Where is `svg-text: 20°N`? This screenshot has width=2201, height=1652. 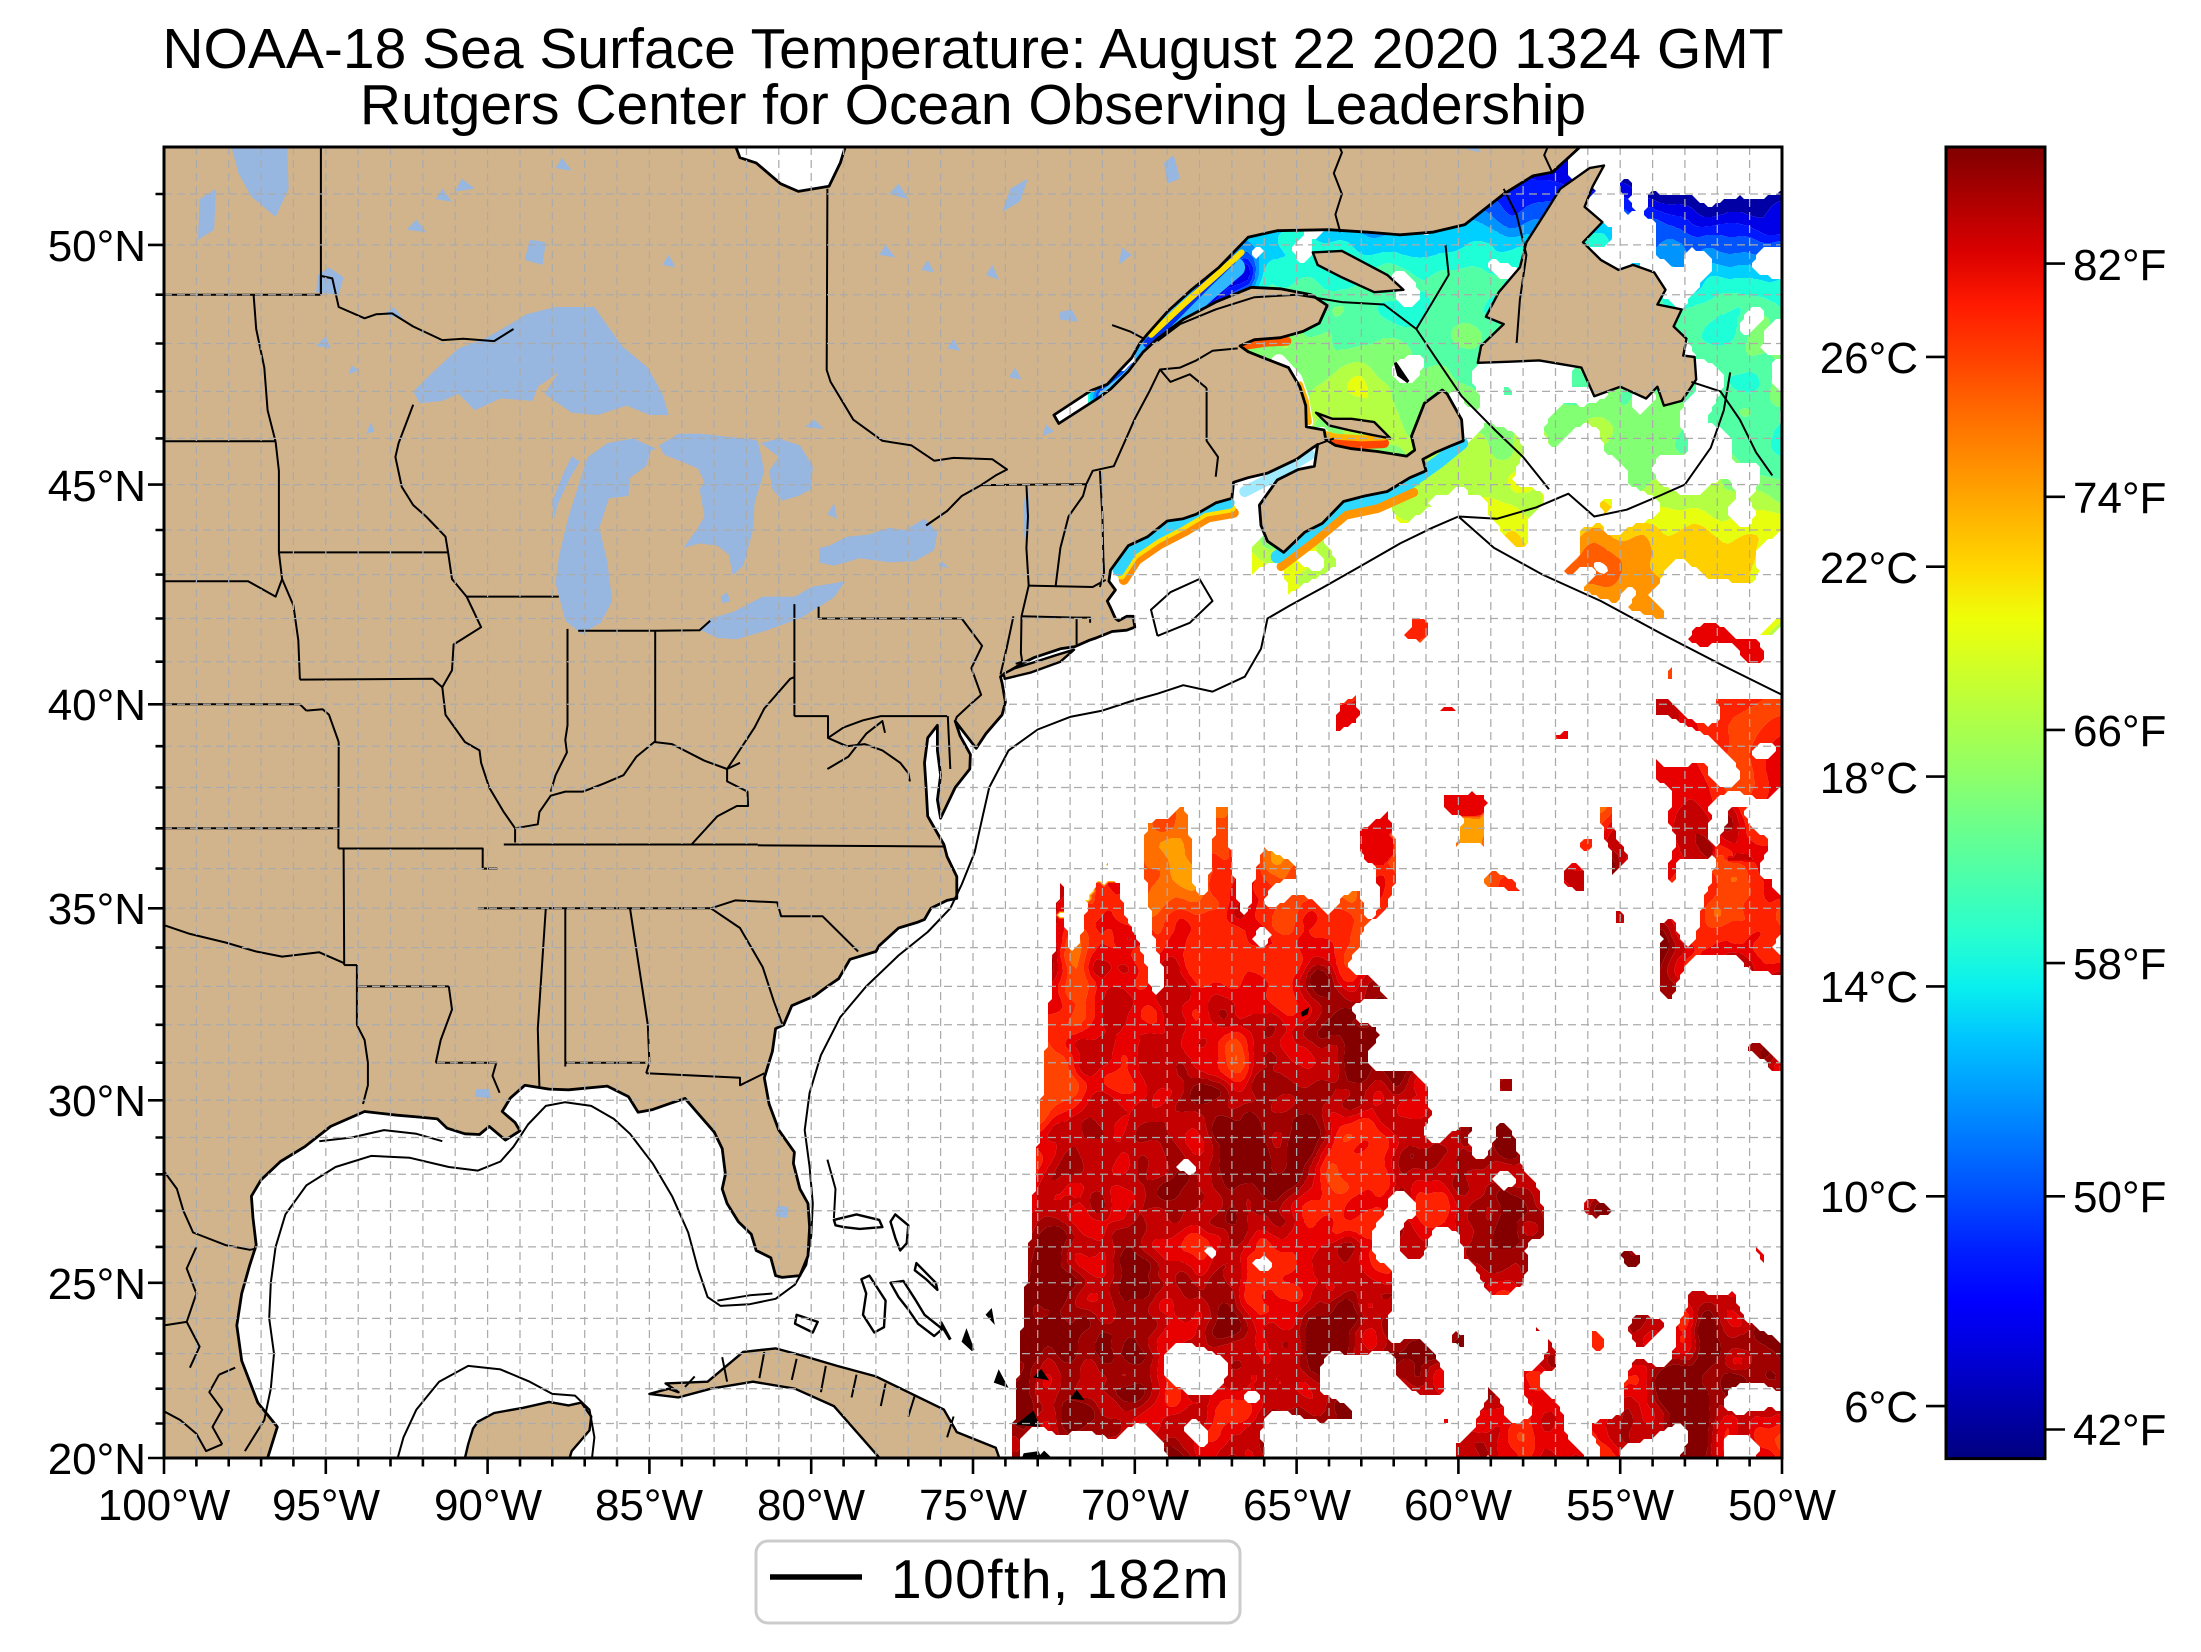 svg-text: 20°N is located at coordinates (97, 1459).